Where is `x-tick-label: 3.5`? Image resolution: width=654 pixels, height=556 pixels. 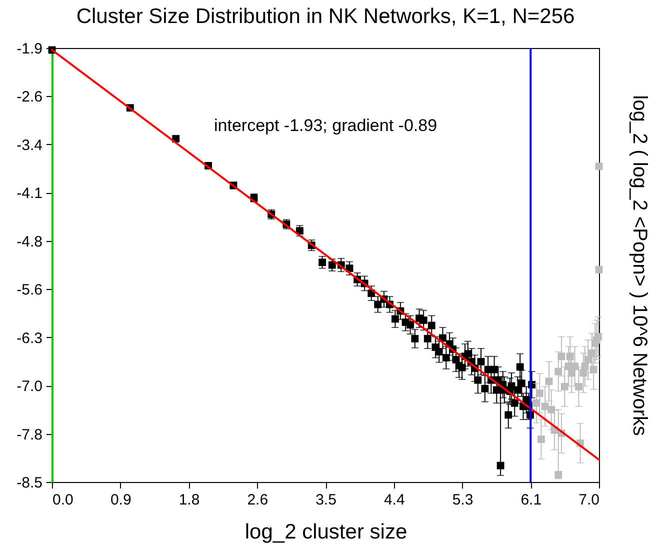
x-tick-label: 3.5 is located at coordinates (326, 500).